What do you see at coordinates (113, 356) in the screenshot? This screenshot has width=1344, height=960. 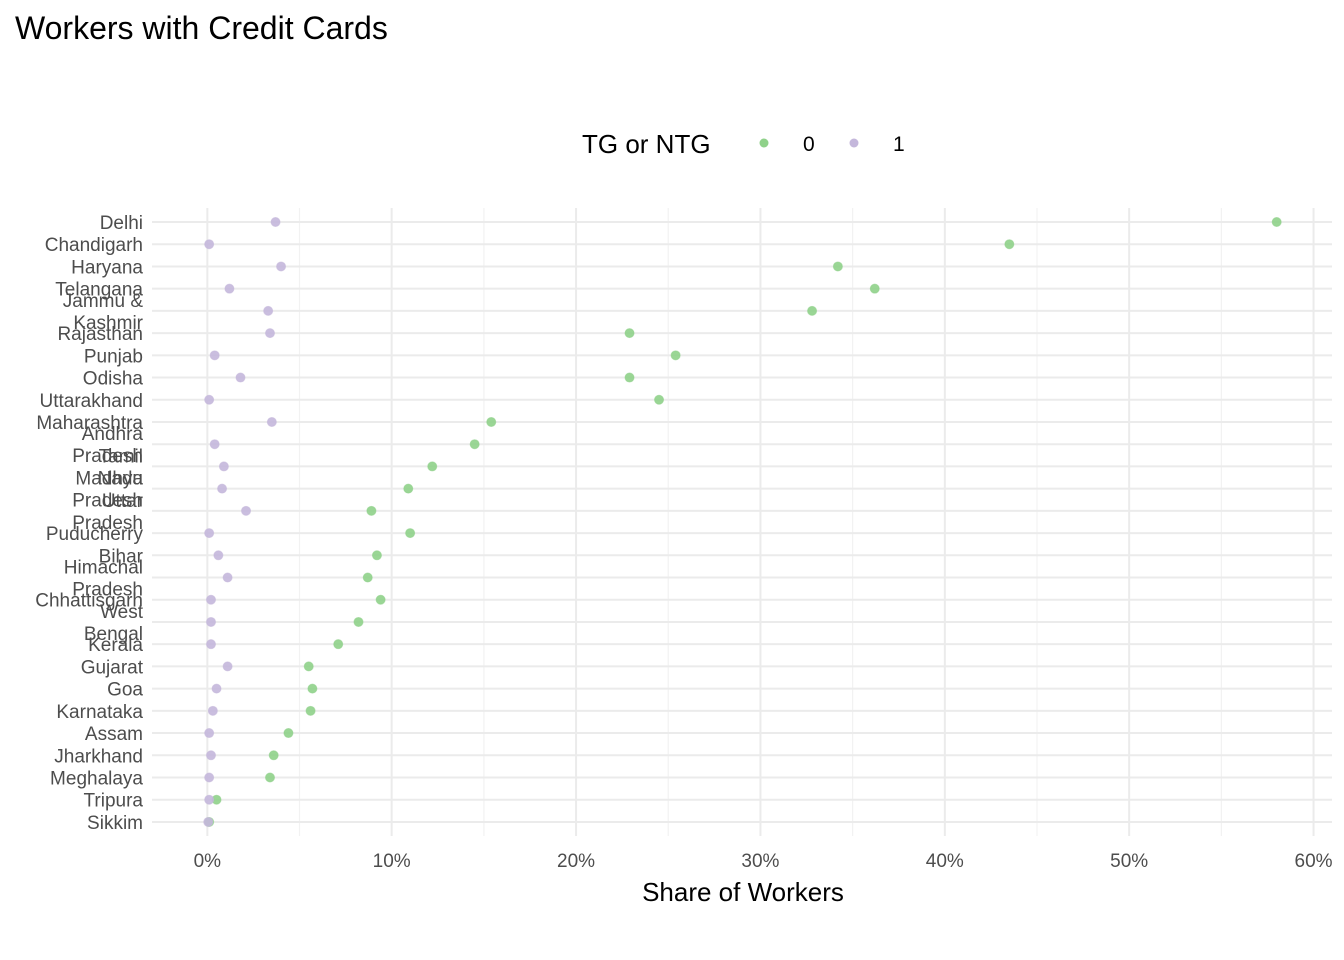 I see `y-tick-label: Punjab` at bounding box center [113, 356].